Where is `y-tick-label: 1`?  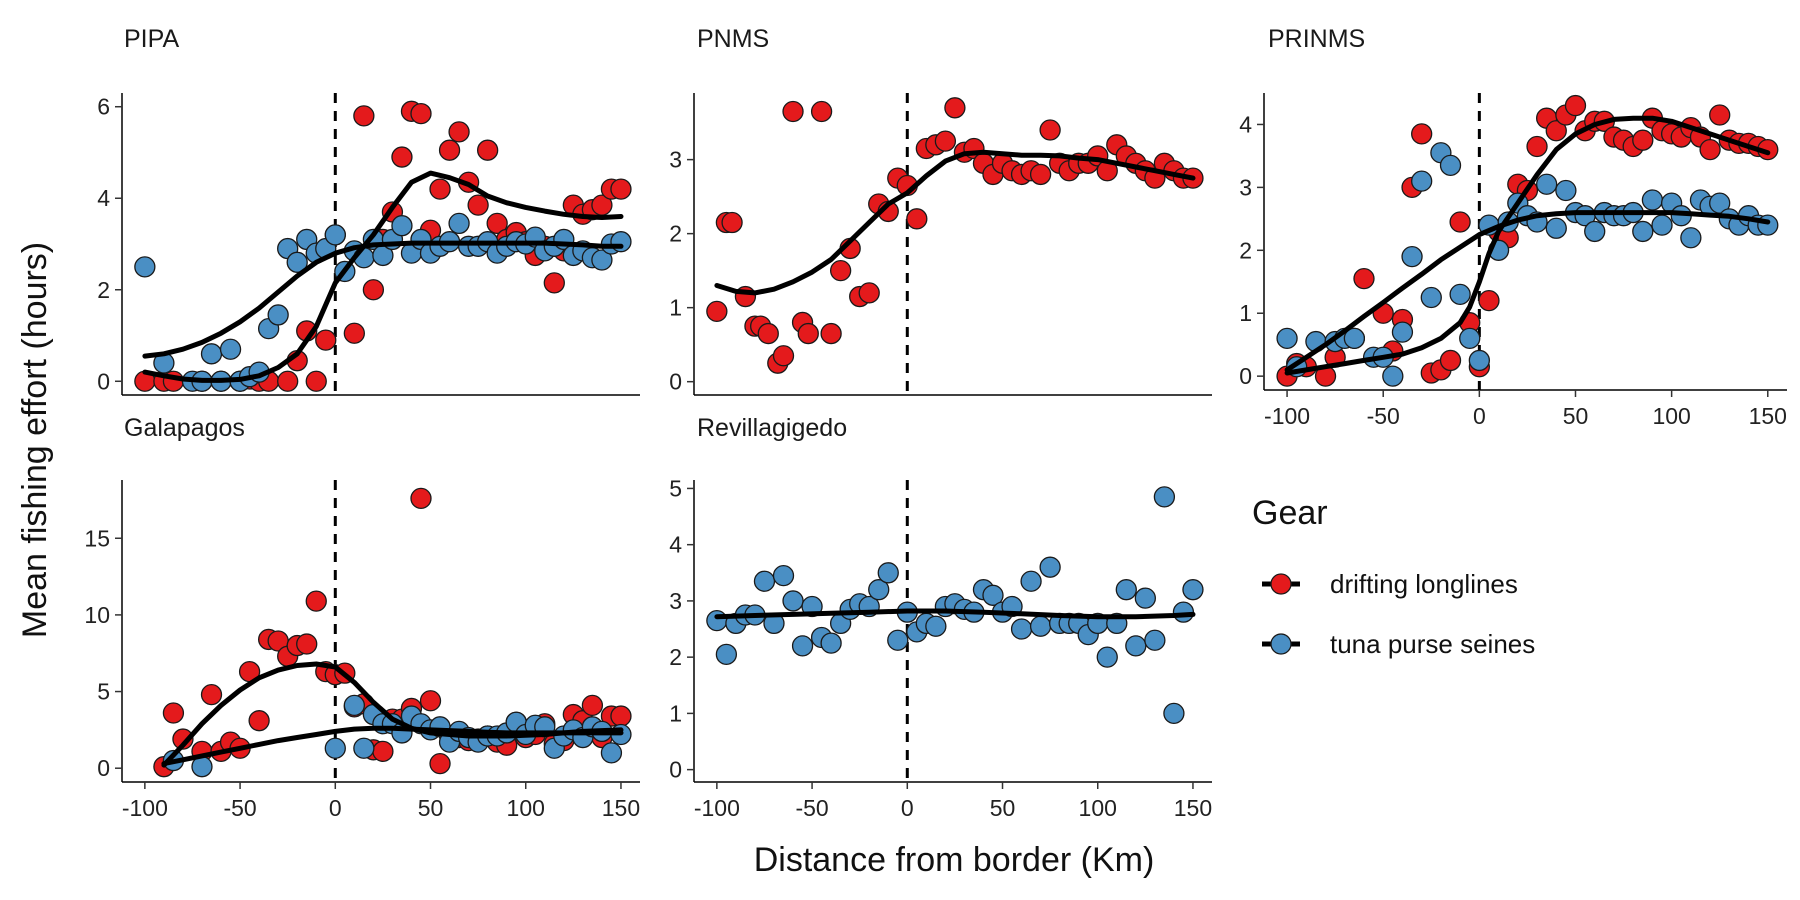 y-tick-label: 1 is located at coordinates (675, 713).